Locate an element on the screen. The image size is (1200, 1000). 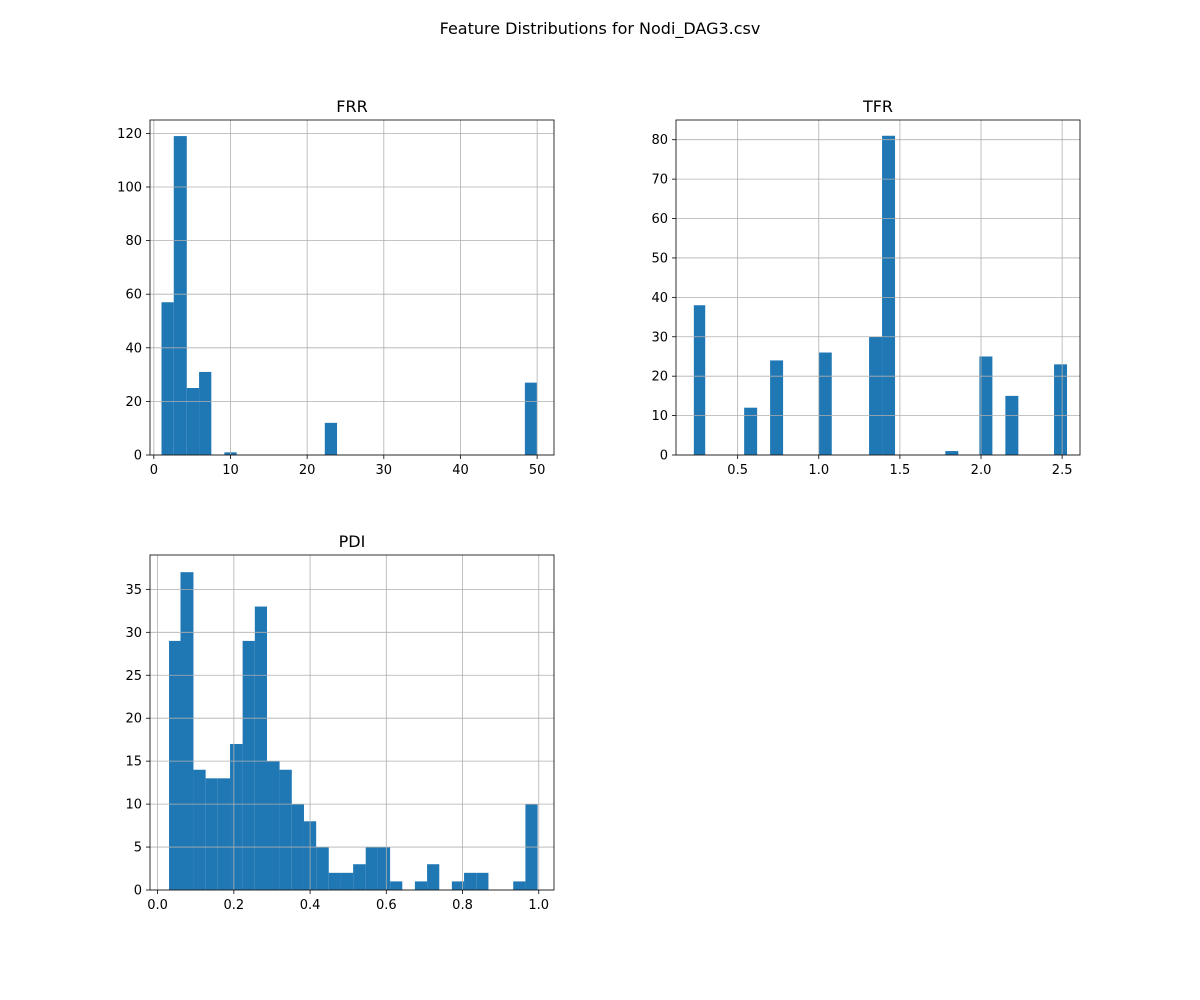
pdi-frame is located at coordinates (352, 722).